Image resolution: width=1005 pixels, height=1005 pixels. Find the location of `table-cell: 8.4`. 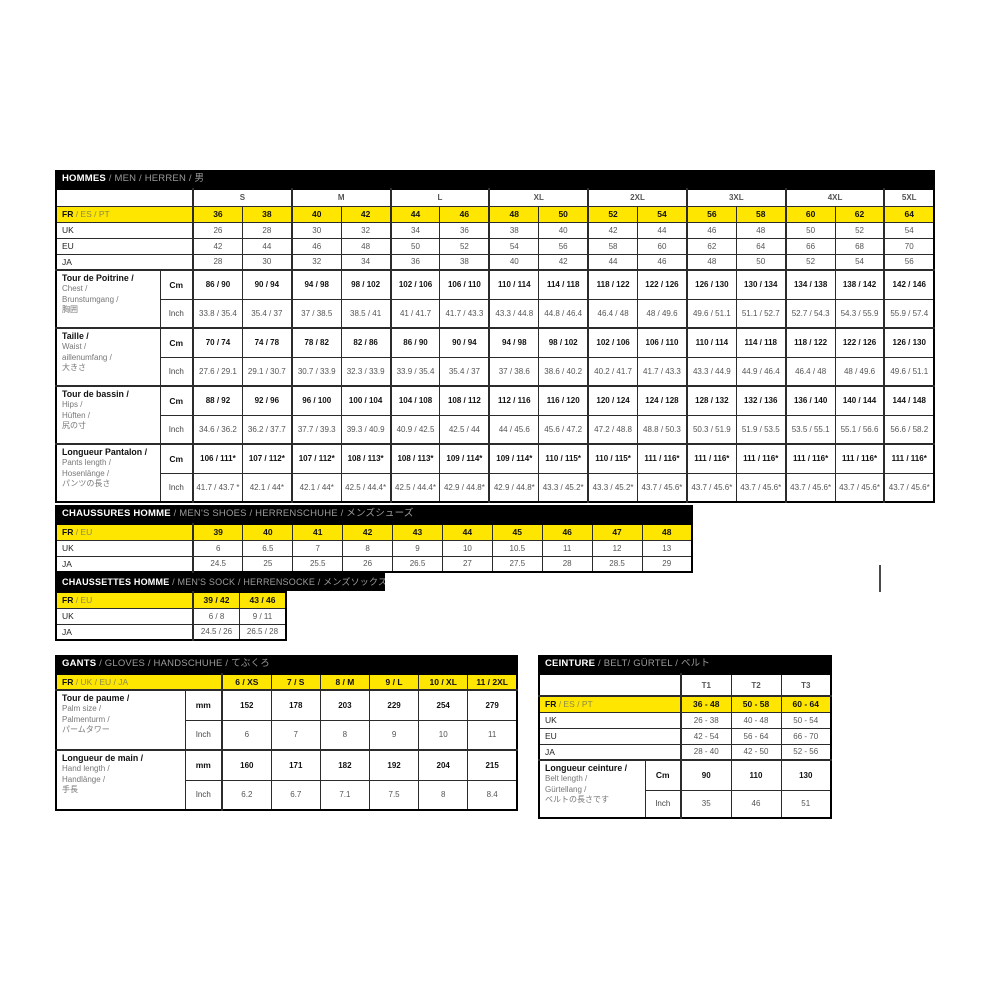

table-cell: 8.4 is located at coordinates (492, 795).